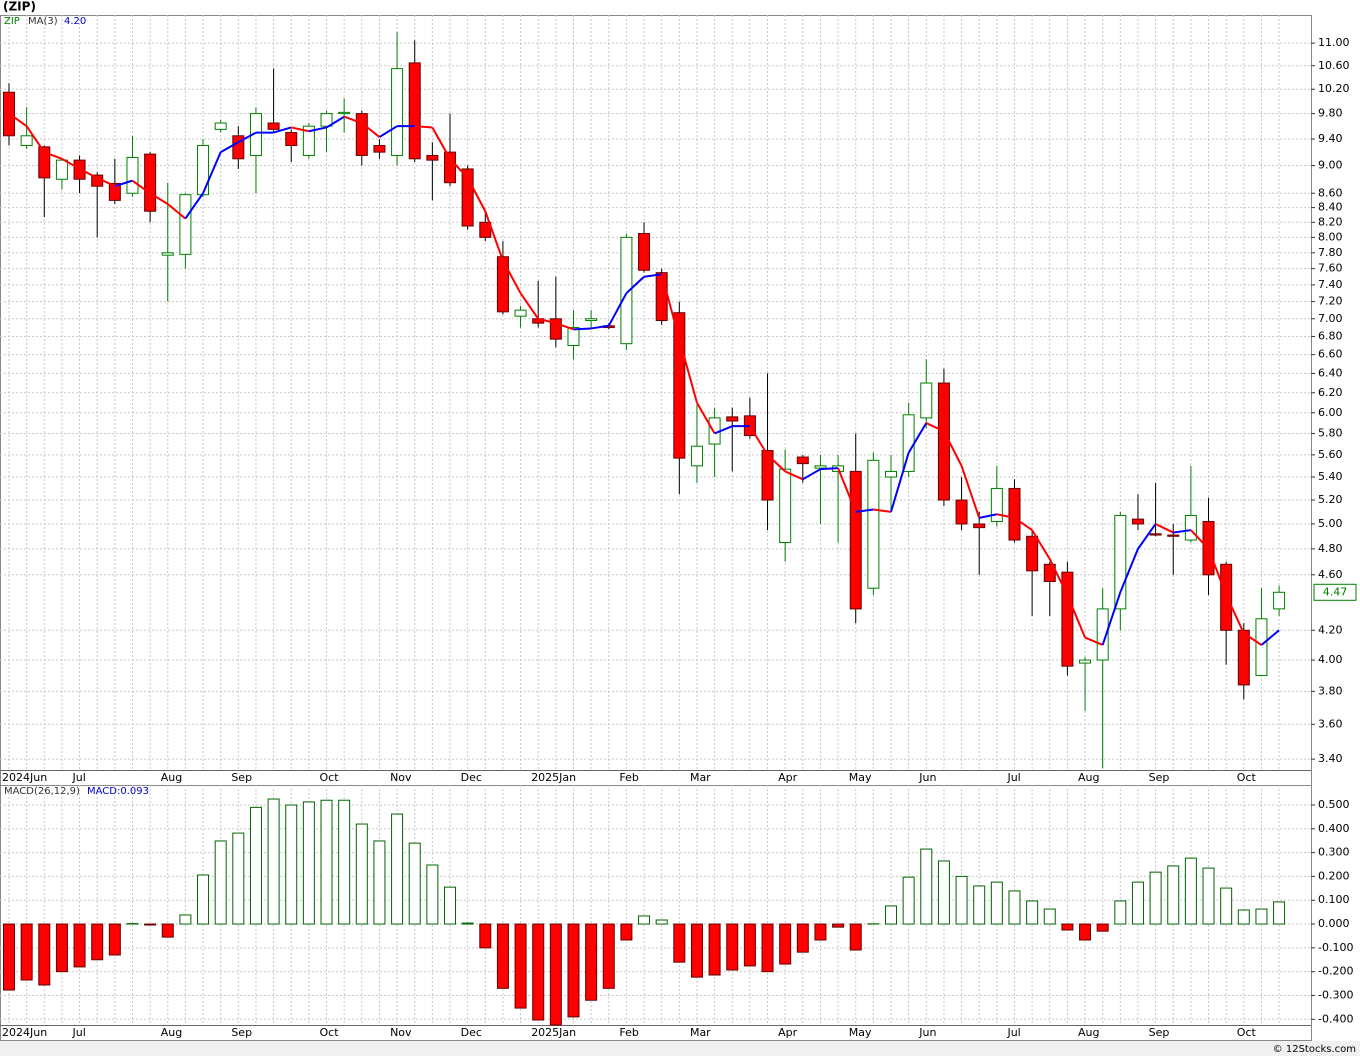  Describe the element at coordinates (24, 1032) in the screenshot. I see `x-tick-label: 2024Jun` at that location.